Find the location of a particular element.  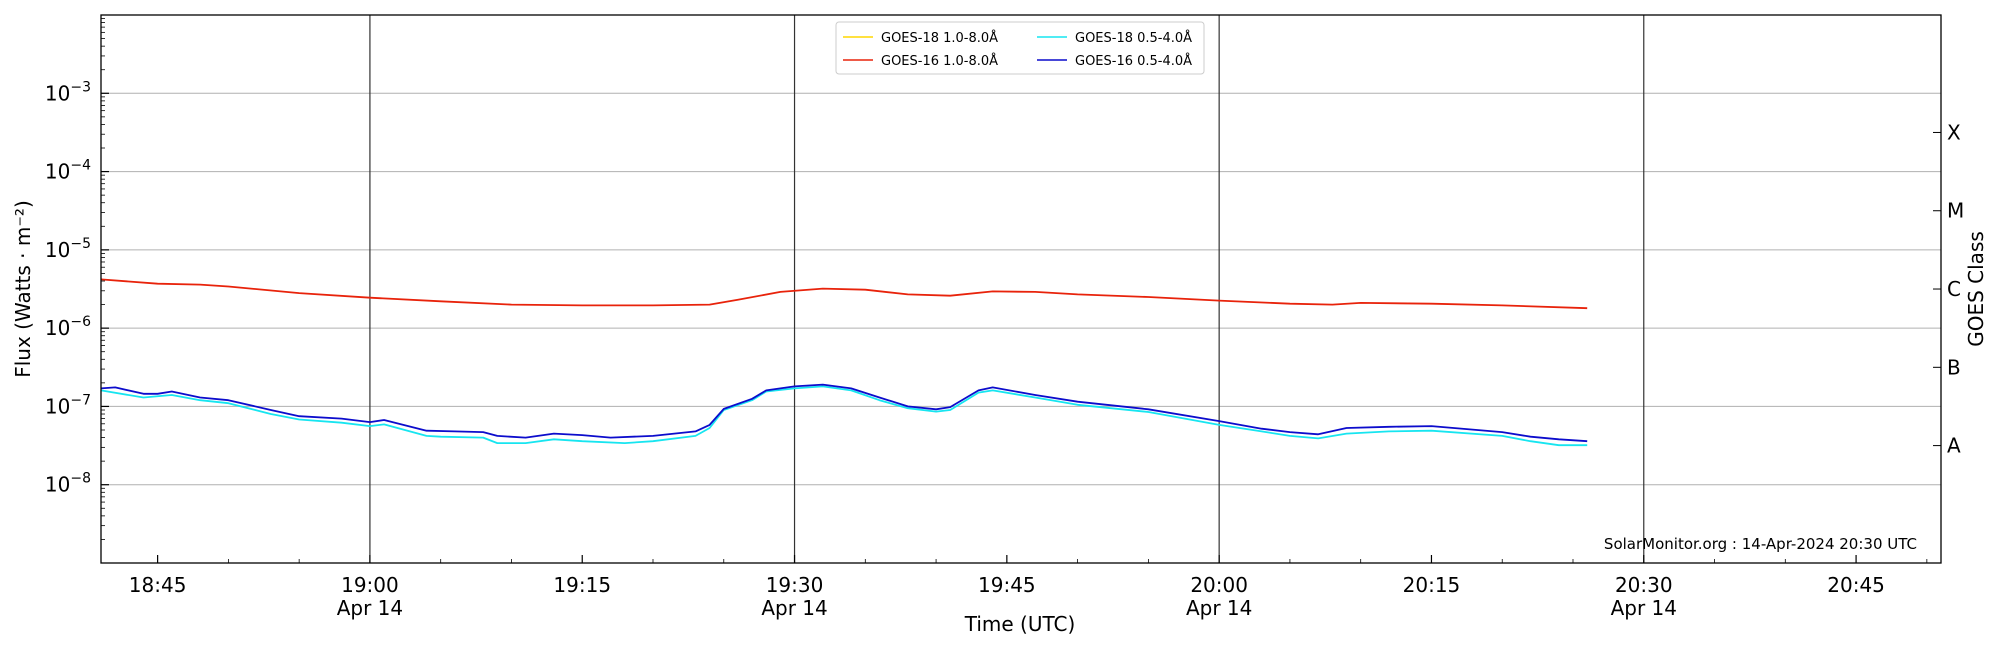

goes-class-labels: A B C M X is located at coordinates (1948, 289).